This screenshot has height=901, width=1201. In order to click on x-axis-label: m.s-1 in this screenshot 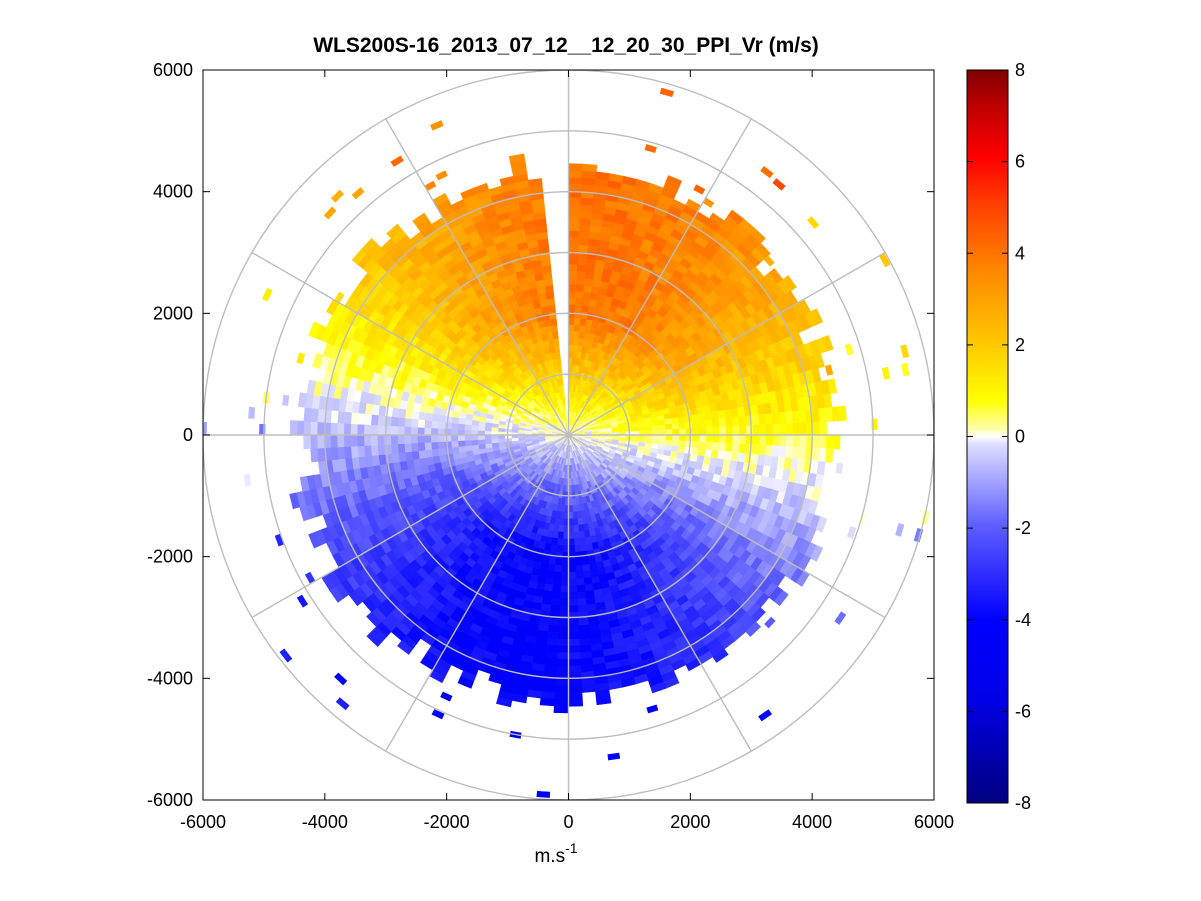, I will do `click(555, 853)`.